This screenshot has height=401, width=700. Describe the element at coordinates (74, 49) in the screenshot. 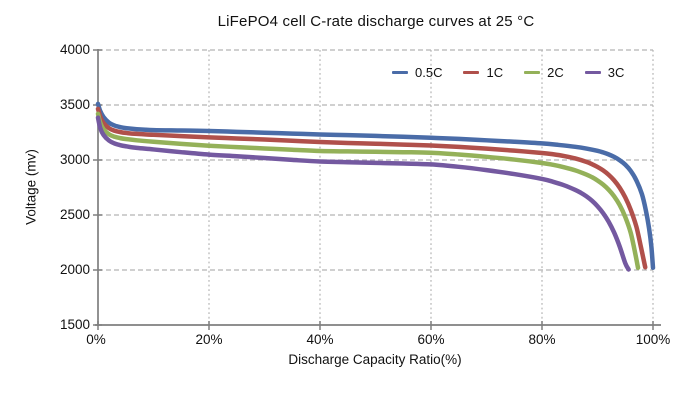

I see `y-tick-label: 4000` at that location.